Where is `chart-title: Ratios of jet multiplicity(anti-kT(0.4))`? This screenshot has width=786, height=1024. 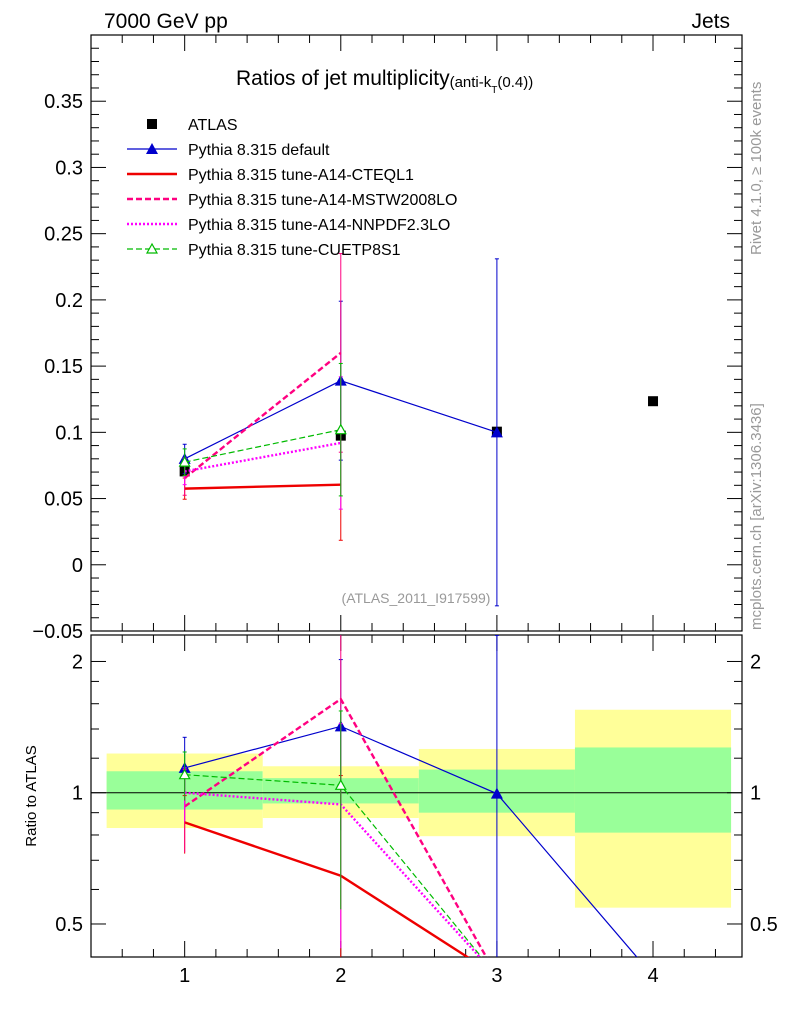
chart-title: Ratios of jet multiplicity(anti-kT(0.4)) is located at coordinates (384, 81).